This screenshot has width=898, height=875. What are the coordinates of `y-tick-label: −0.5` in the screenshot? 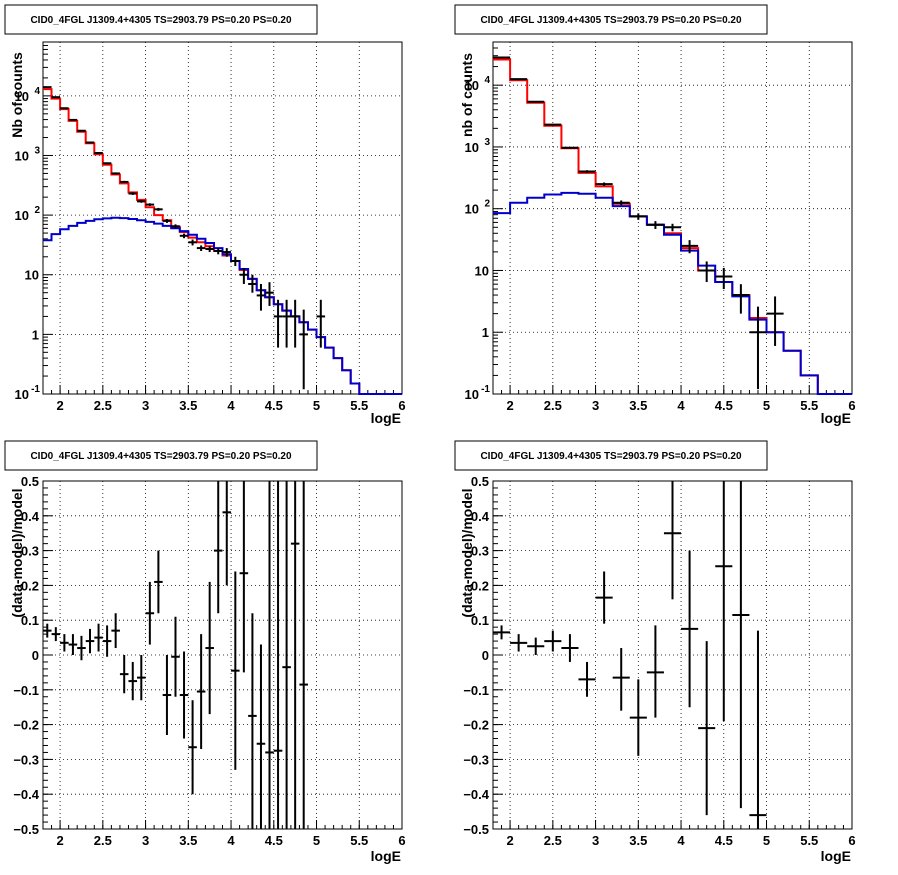 It's located at (26, 829).